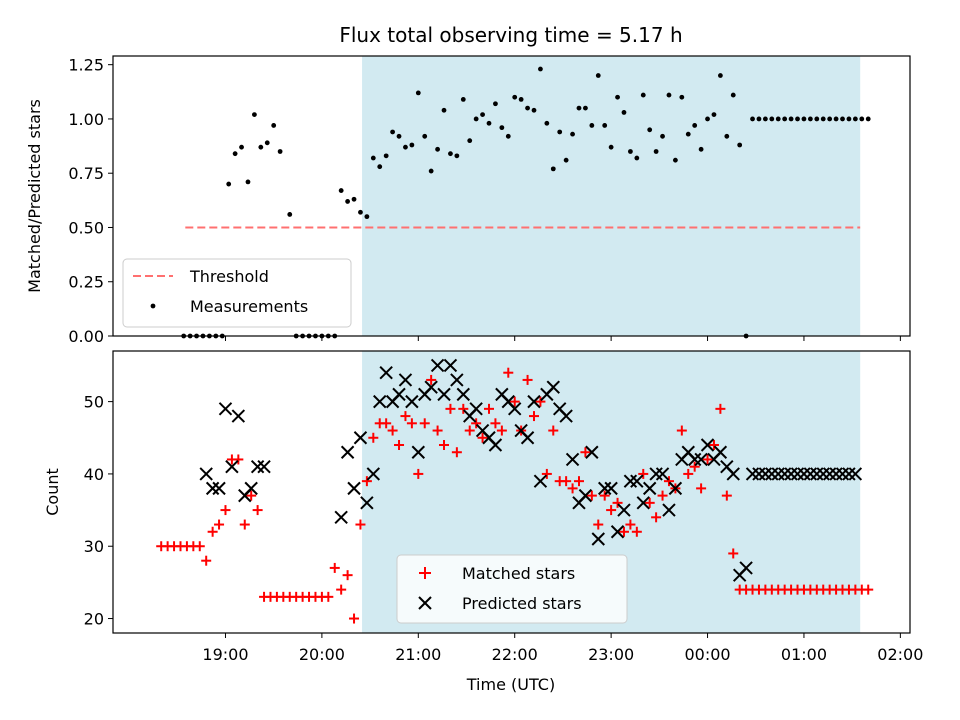  What do you see at coordinates (518, 573) in the screenshot?
I see `legend-matched-label: Matched stars` at bounding box center [518, 573].